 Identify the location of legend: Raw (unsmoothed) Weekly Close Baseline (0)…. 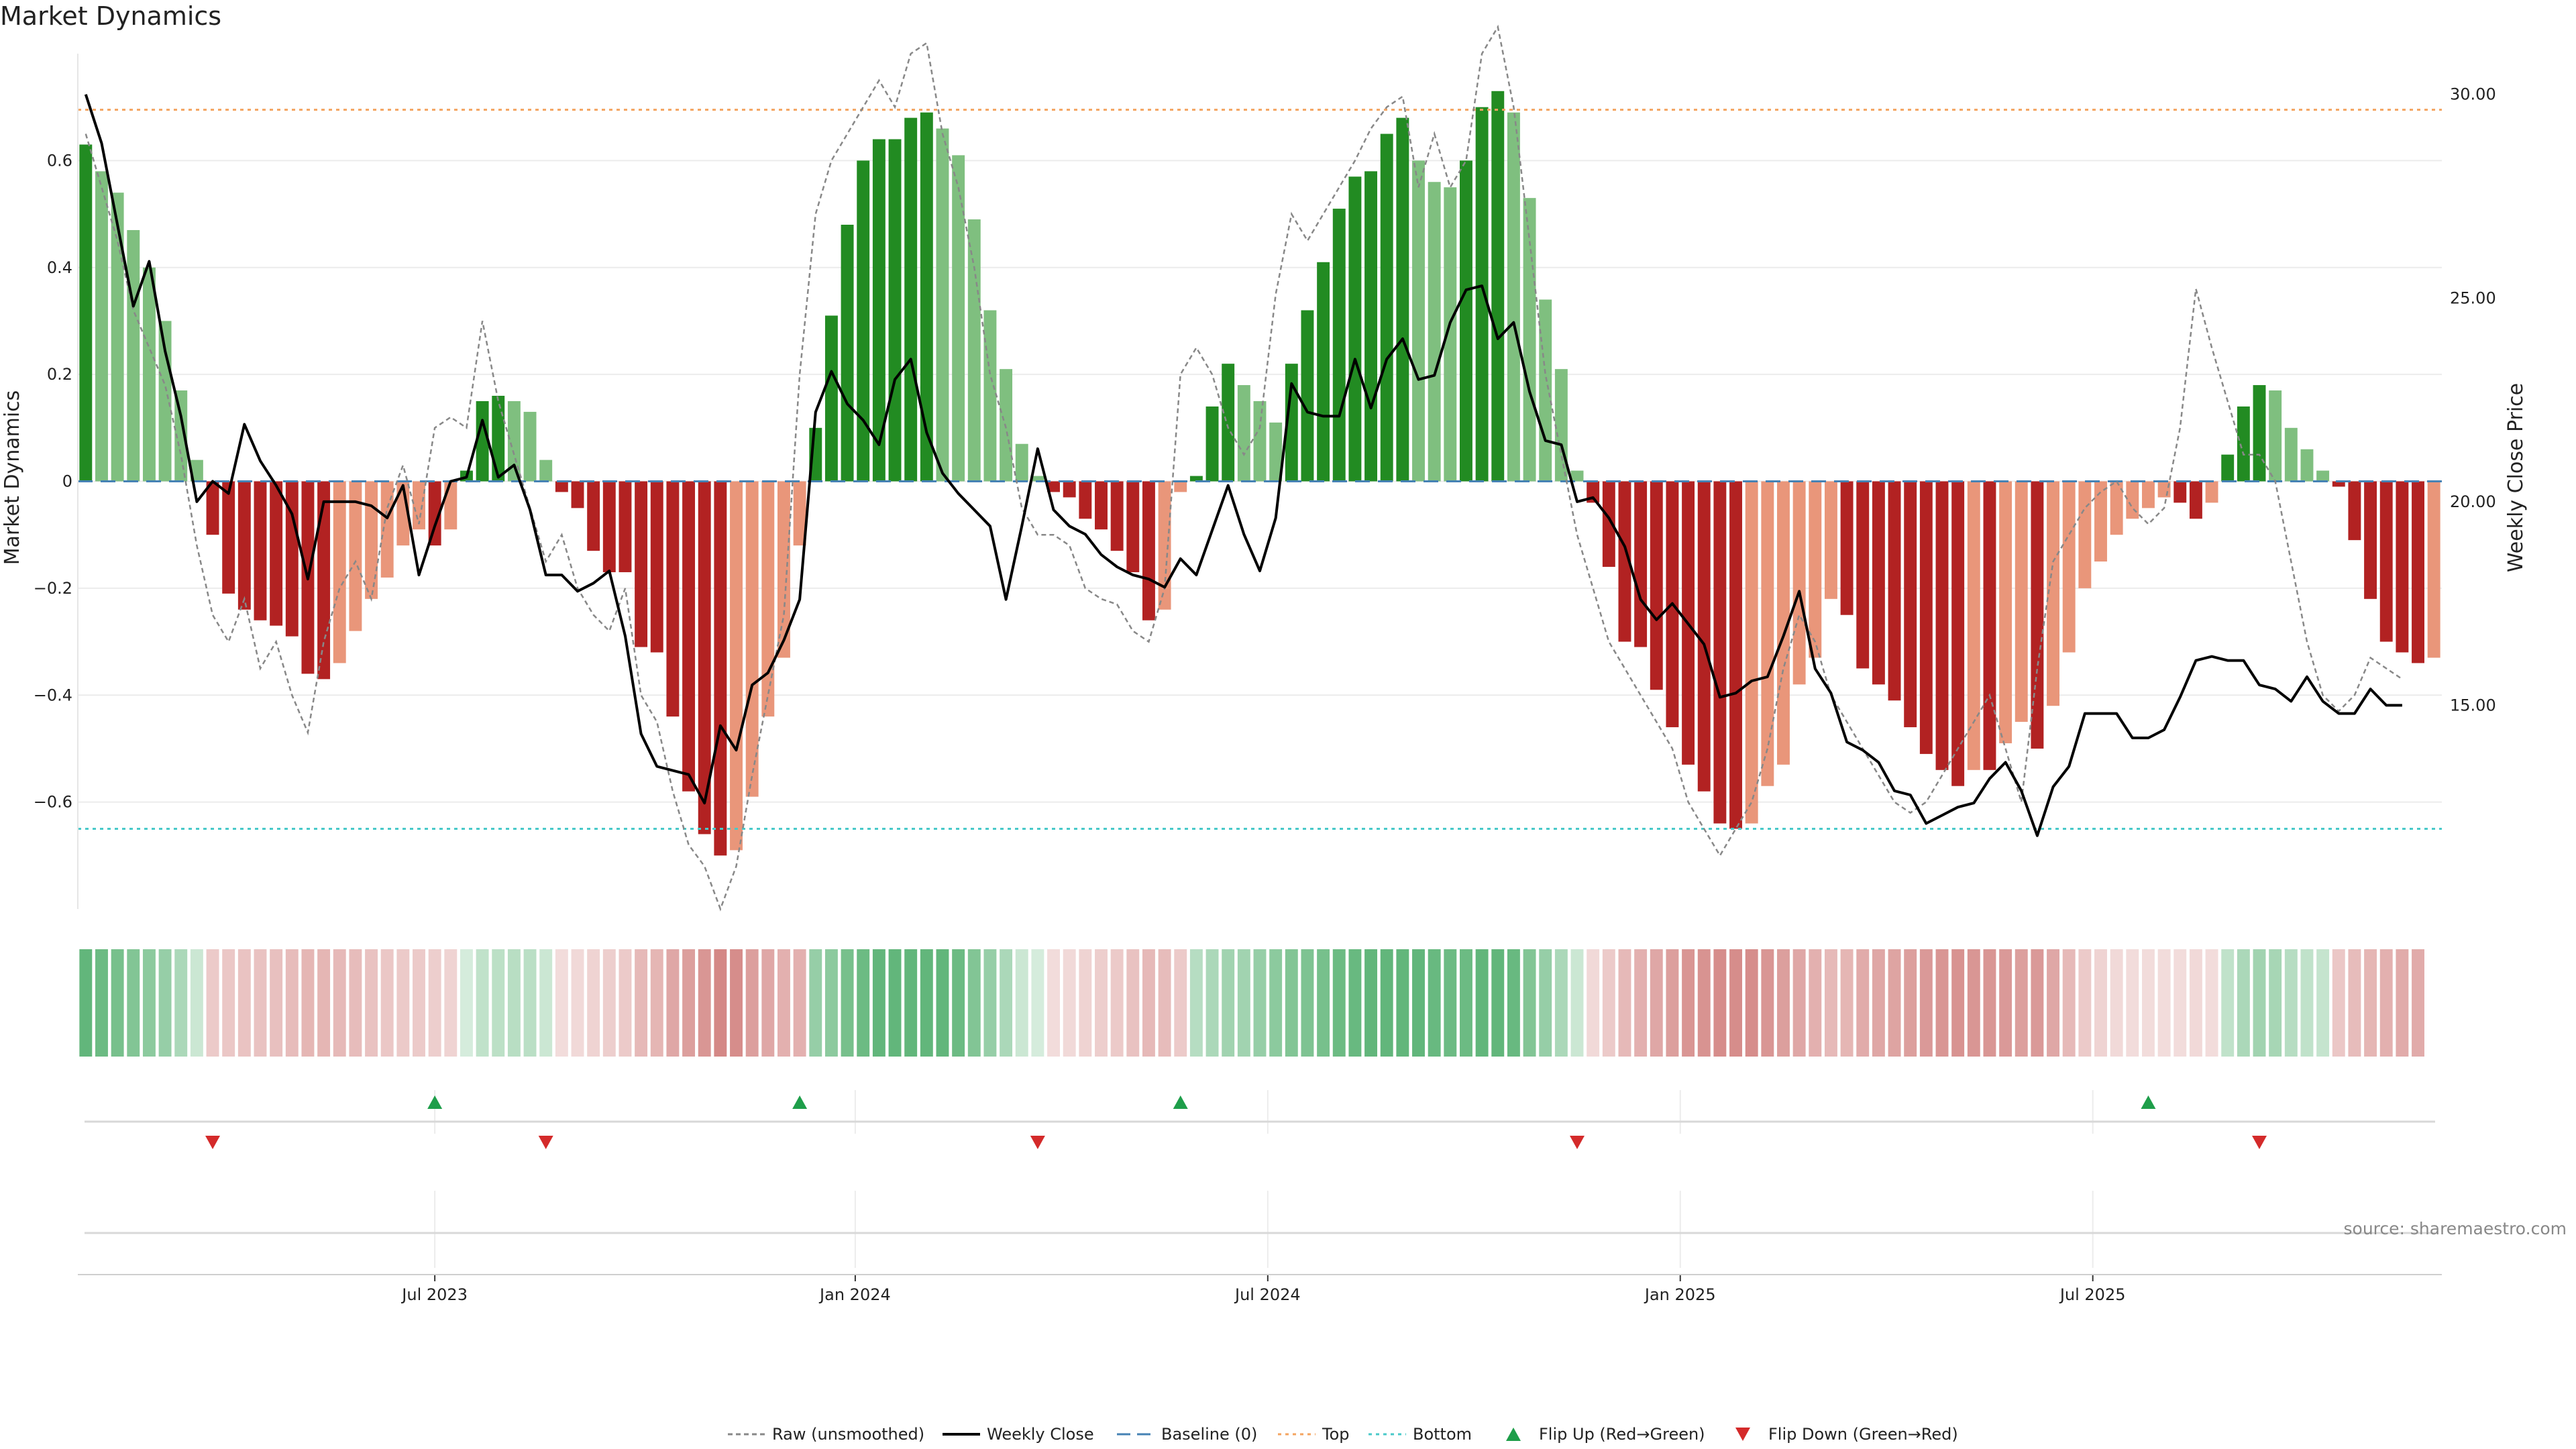
(1343, 1434).